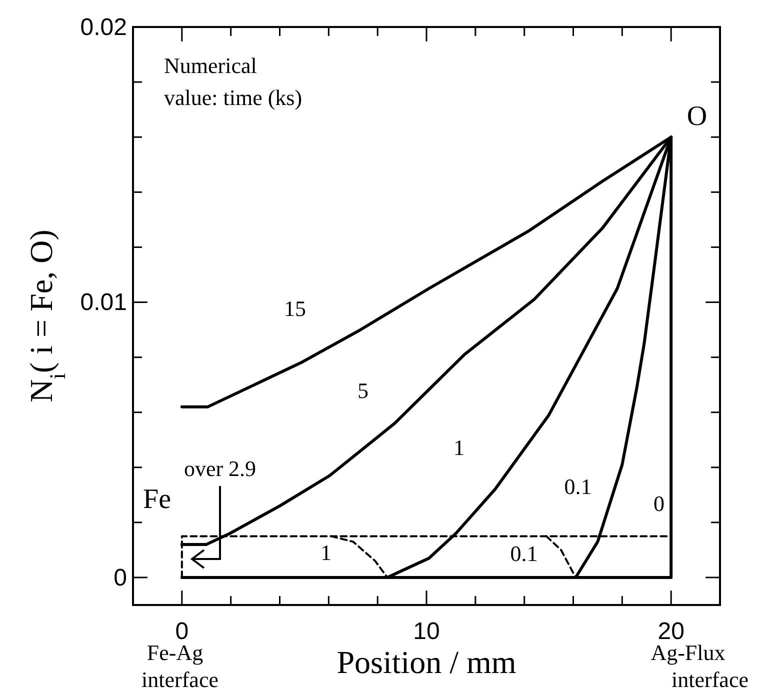 Image resolution: width=757 pixels, height=696 pixels. What do you see at coordinates (426, 631) in the screenshot?
I see `x-tick-label: 10` at bounding box center [426, 631].